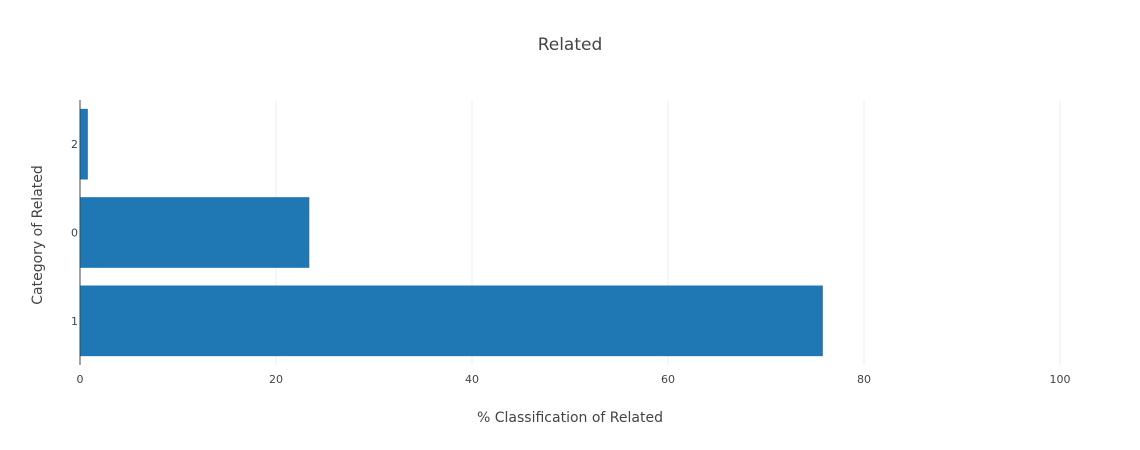 The image size is (1140, 450). Describe the element at coordinates (74, 321) in the screenshot. I see `y-tick-label: 1` at that location.